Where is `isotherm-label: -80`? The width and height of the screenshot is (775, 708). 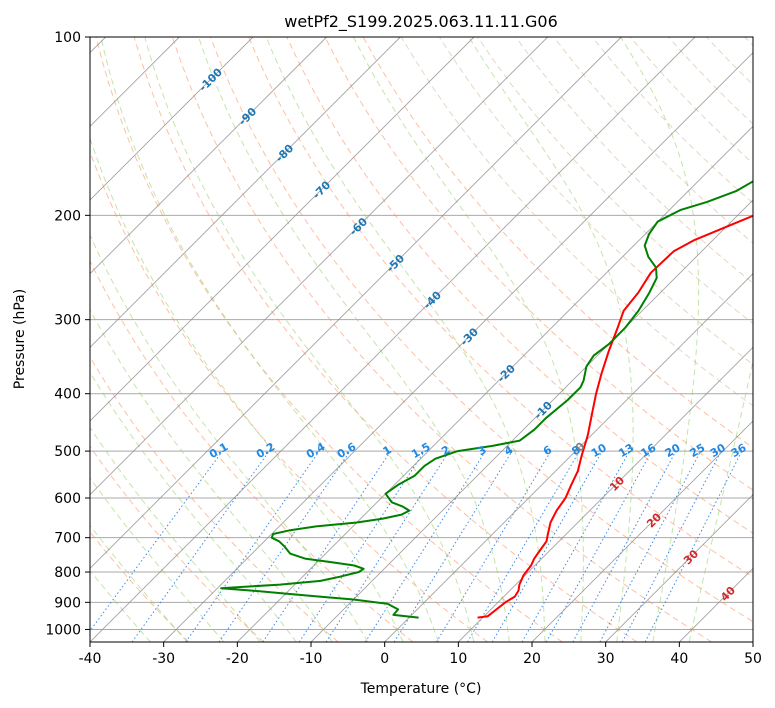 isotherm-label: -80 is located at coordinates (284, 152).